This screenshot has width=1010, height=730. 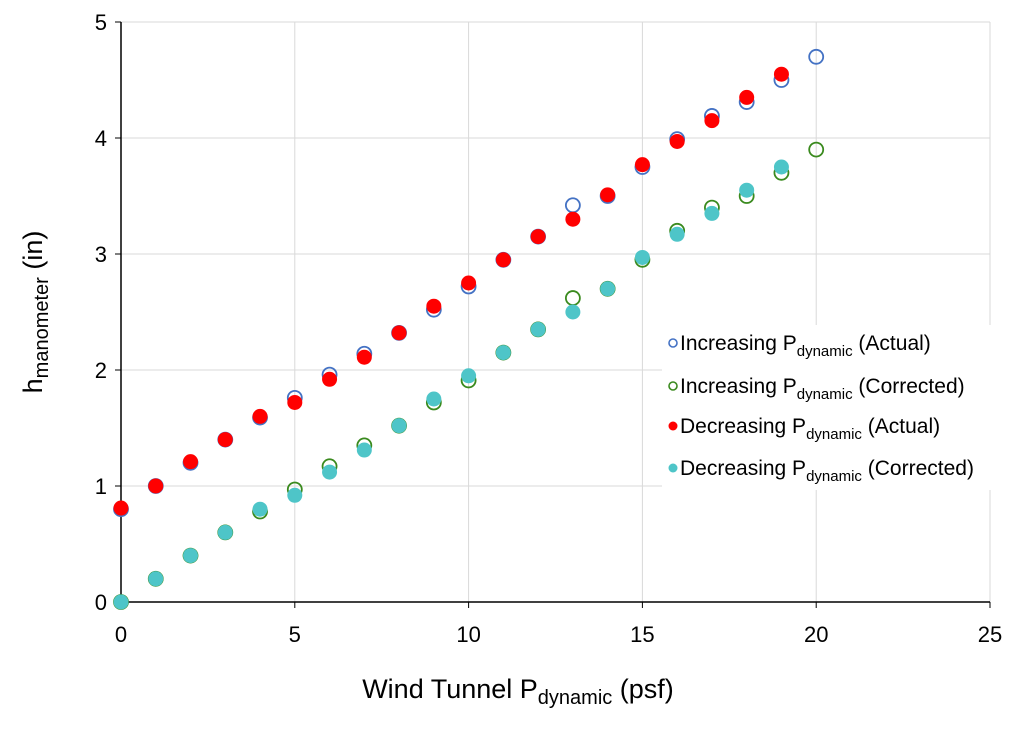 What do you see at coordinates (101, 138) in the screenshot?
I see `y-tick-label: 4` at bounding box center [101, 138].